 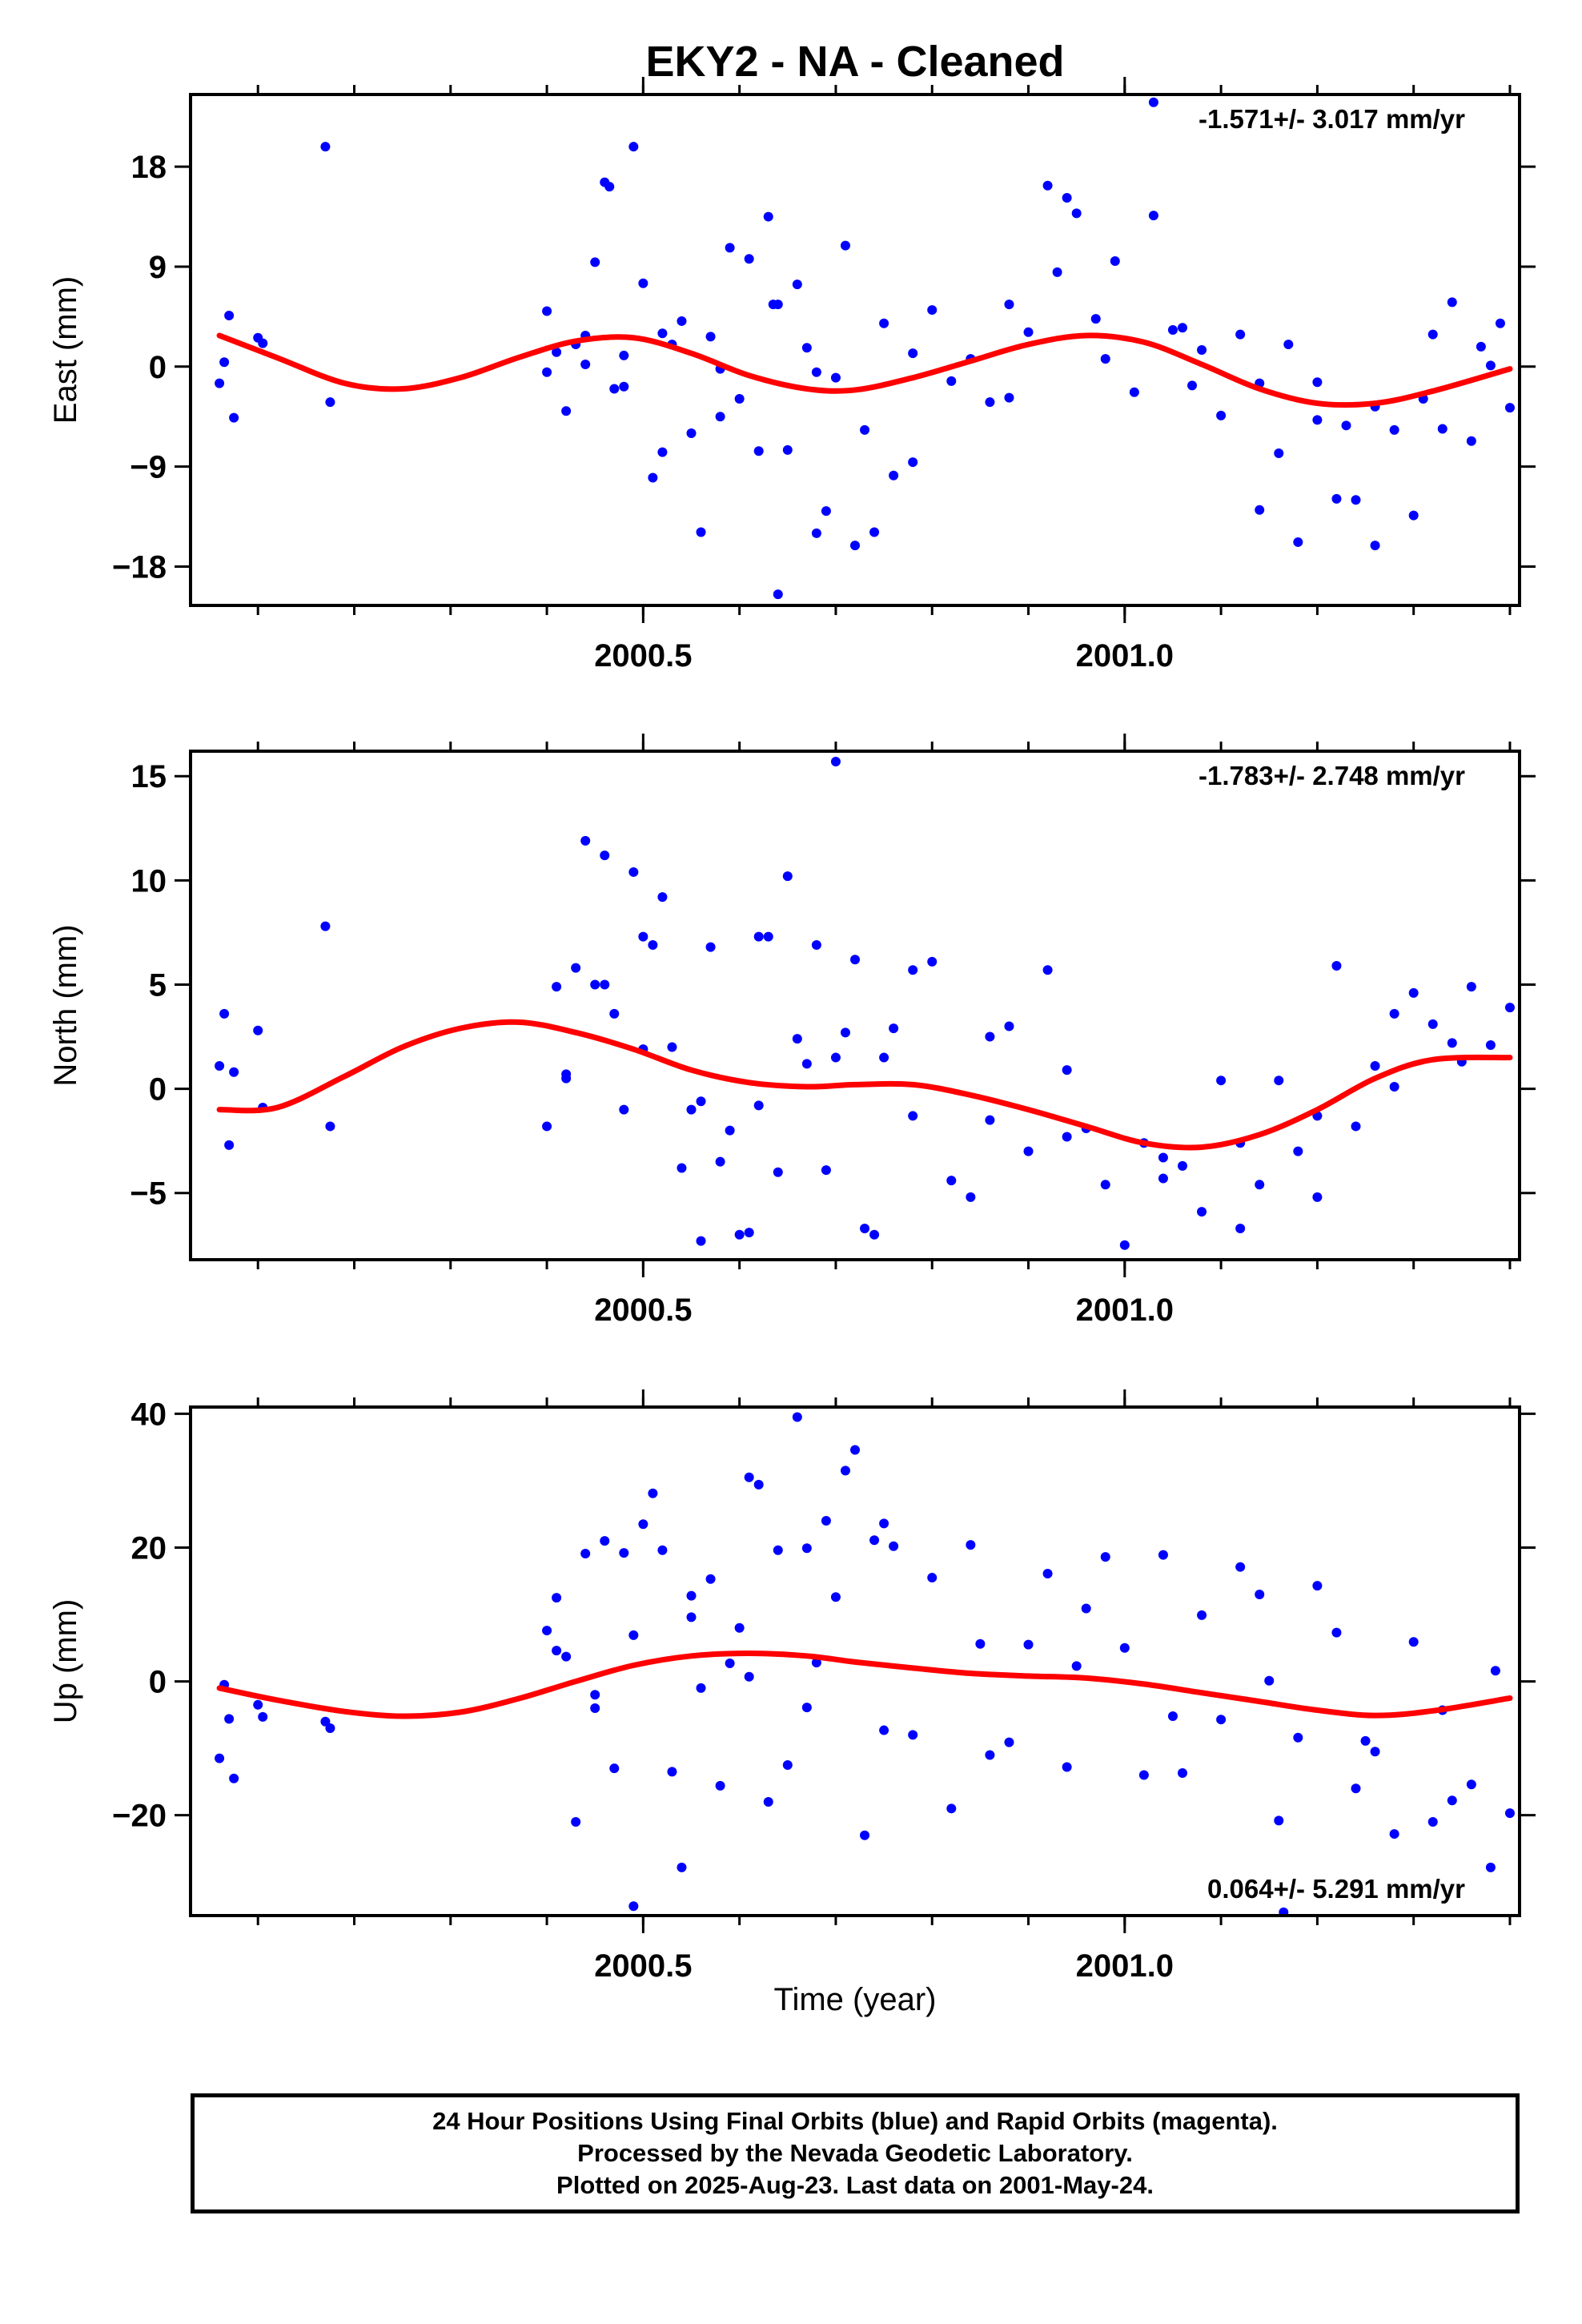 I want to click on east-plot-area, so click(x=865, y=346).